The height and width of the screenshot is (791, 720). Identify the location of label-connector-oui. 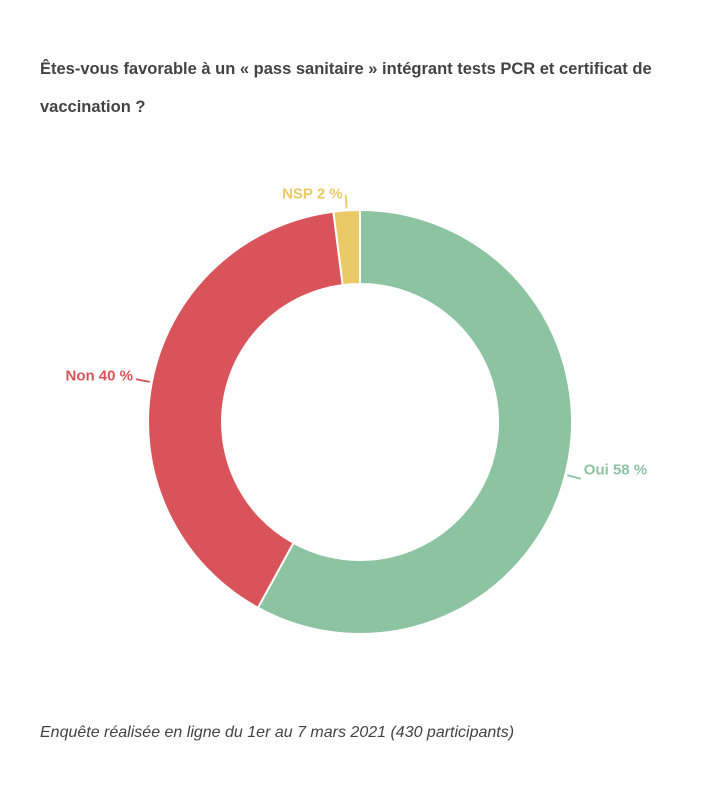
(574, 477).